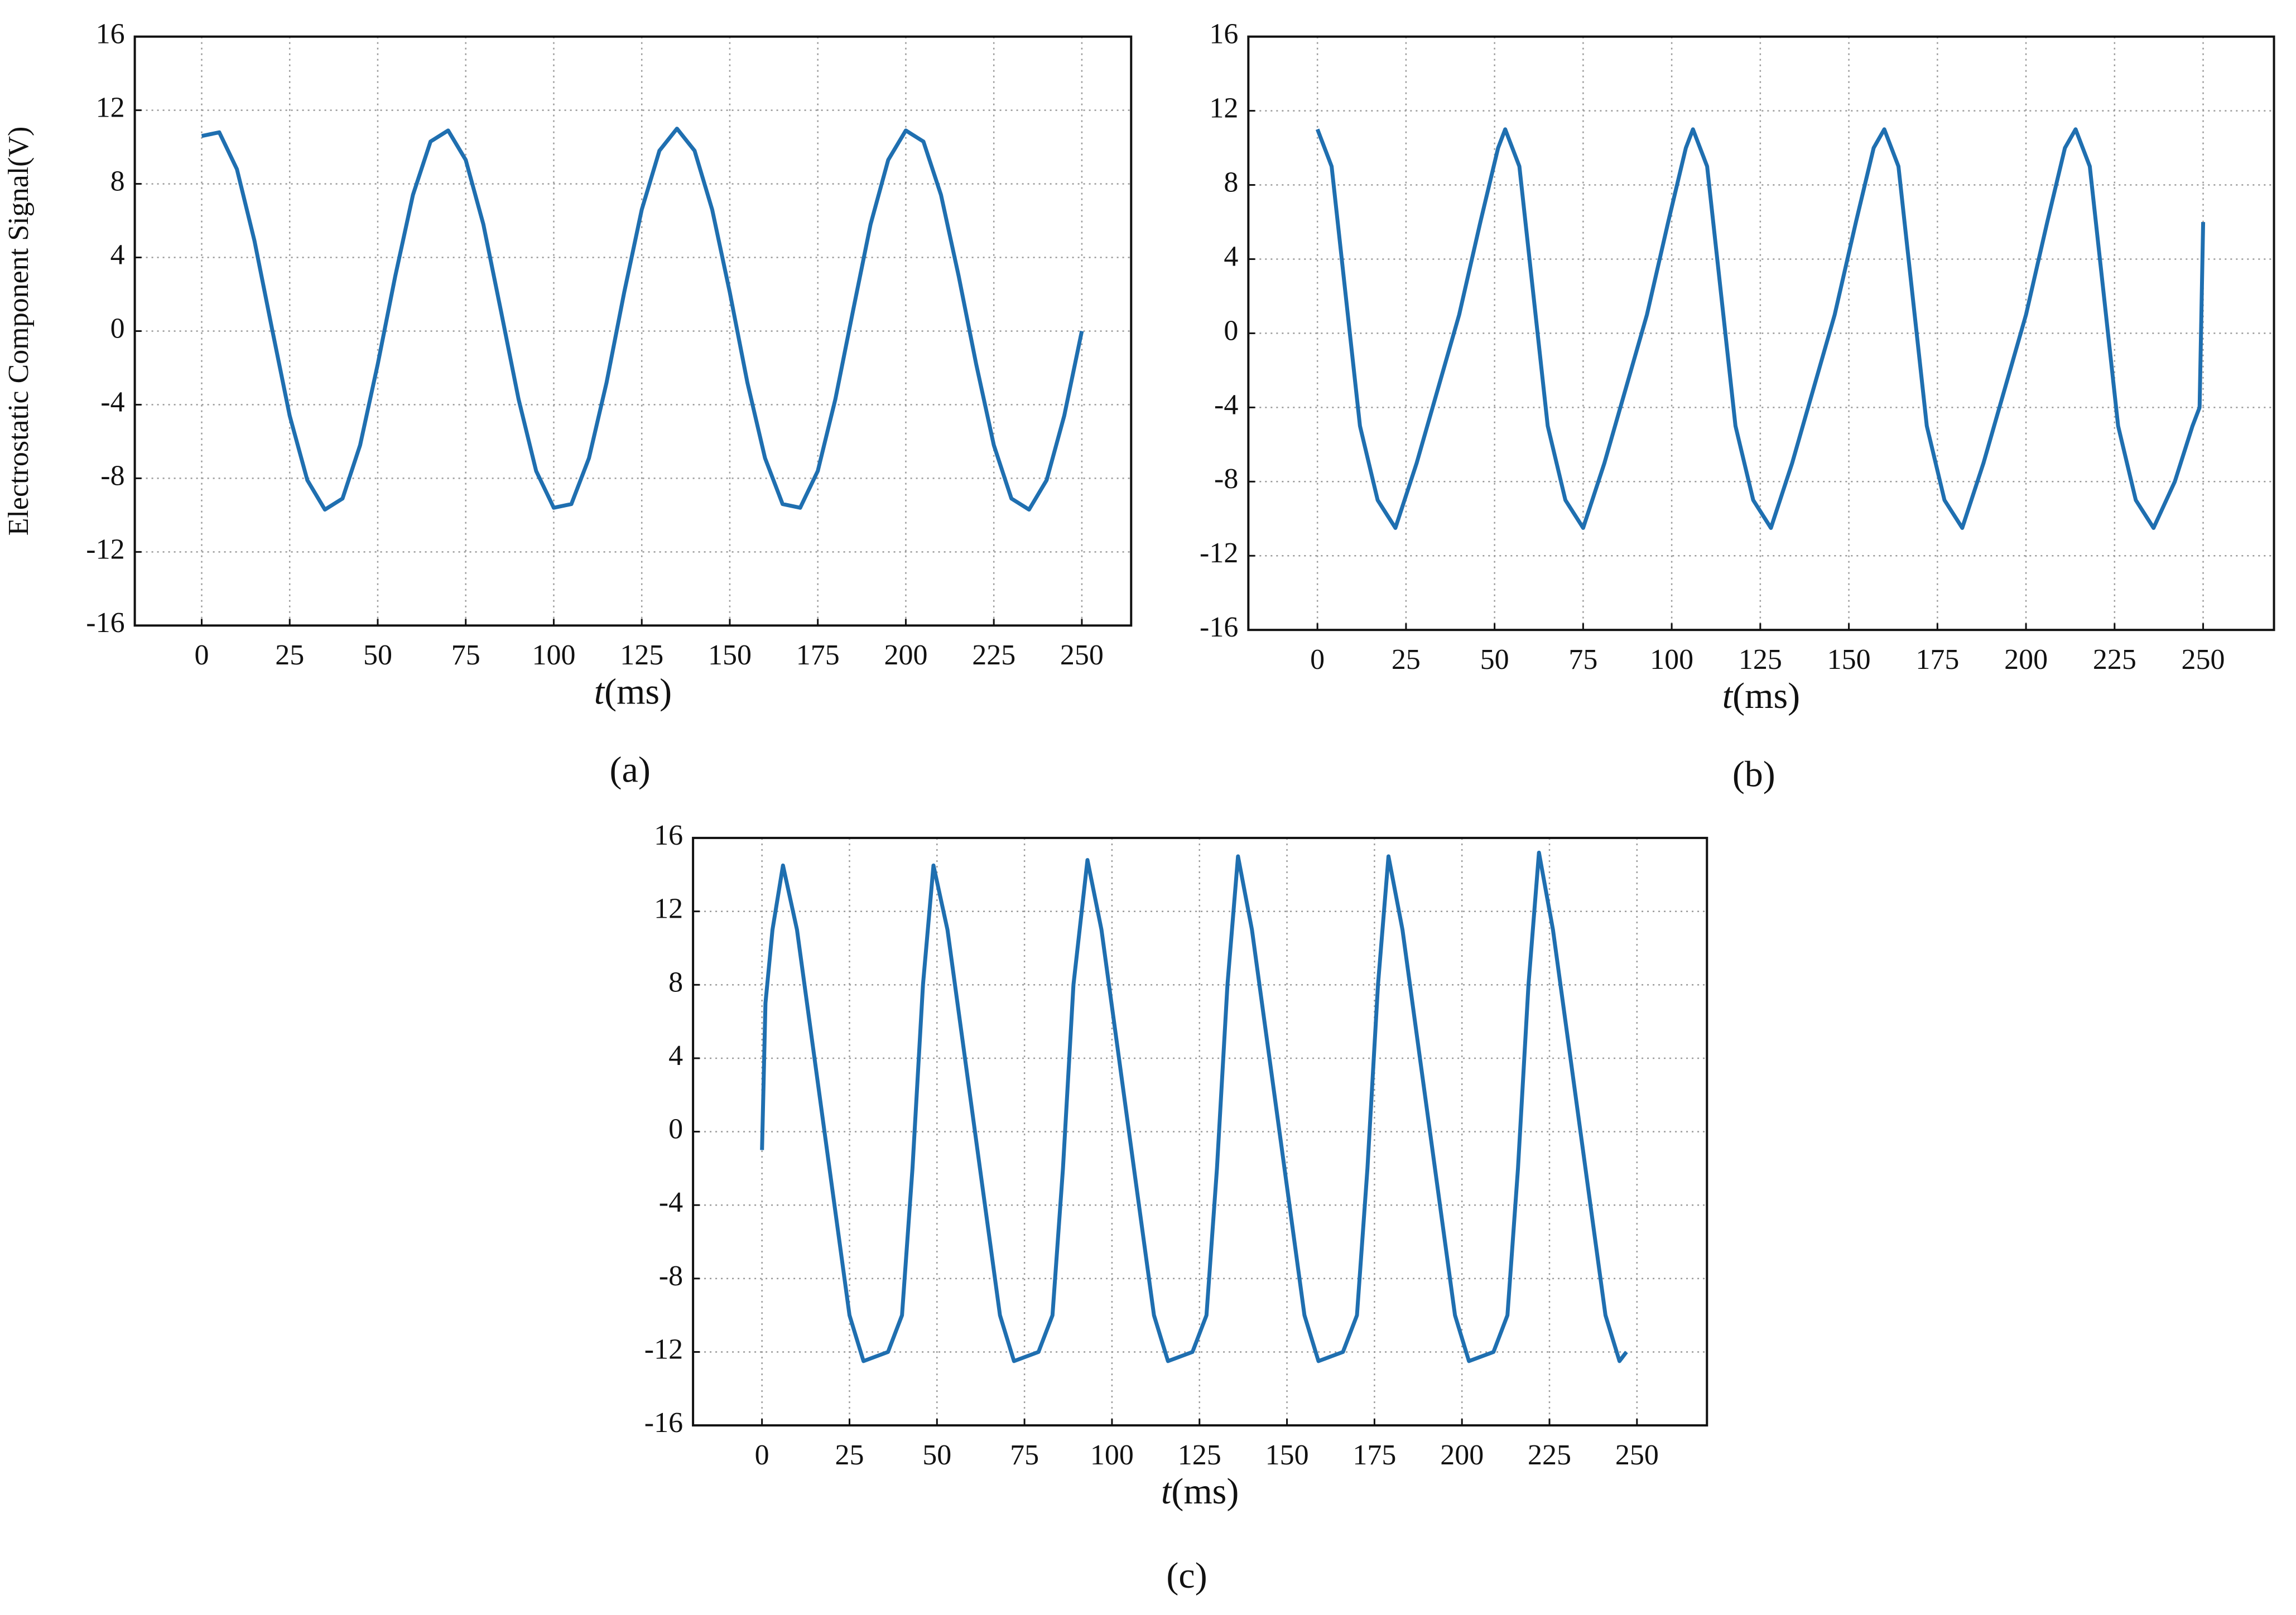  Describe the element at coordinates (19, 331) in the screenshot. I see `y-axis-label: Electrostatic Component Signal(V)` at that location.